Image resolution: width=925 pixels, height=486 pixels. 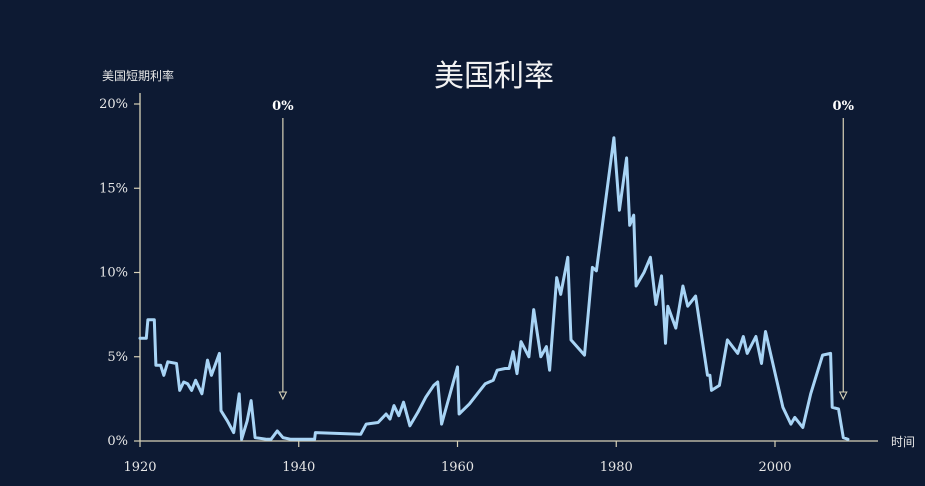 What do you see at coordinates (494, 76) in the screenshot?
I see `chart-title: 美国利率` at bounding box center [494, 76].